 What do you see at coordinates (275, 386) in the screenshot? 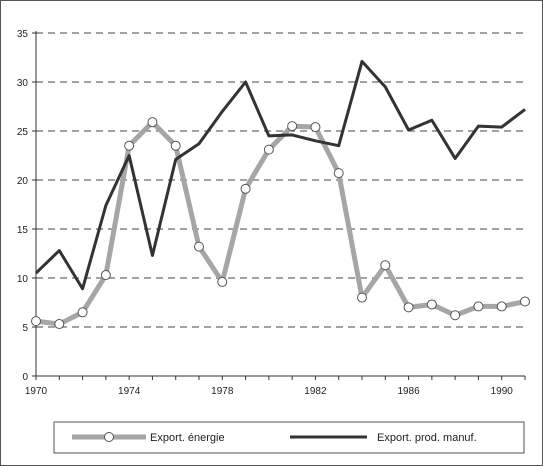
I see `x-axis-ticks: 1970 1974 1978 1982 1986 1990` at bounding box center [275, 386].